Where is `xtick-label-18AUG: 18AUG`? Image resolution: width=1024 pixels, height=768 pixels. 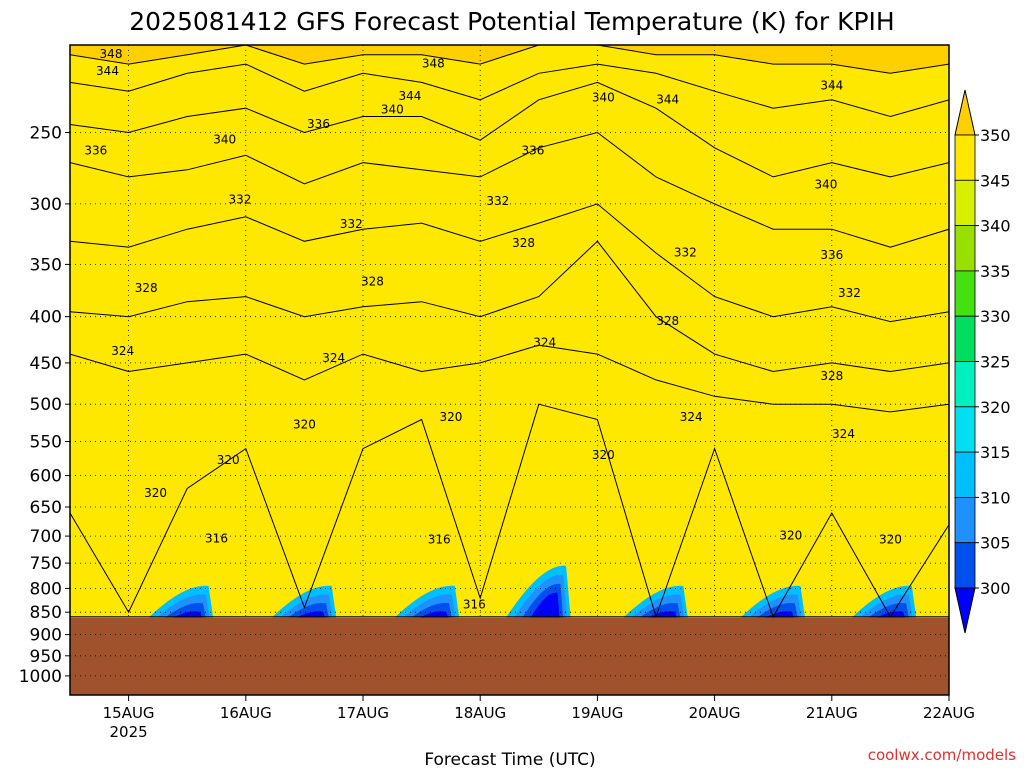 xtick-label-18AUG: 18AUG is located at coordinates (480, 713).